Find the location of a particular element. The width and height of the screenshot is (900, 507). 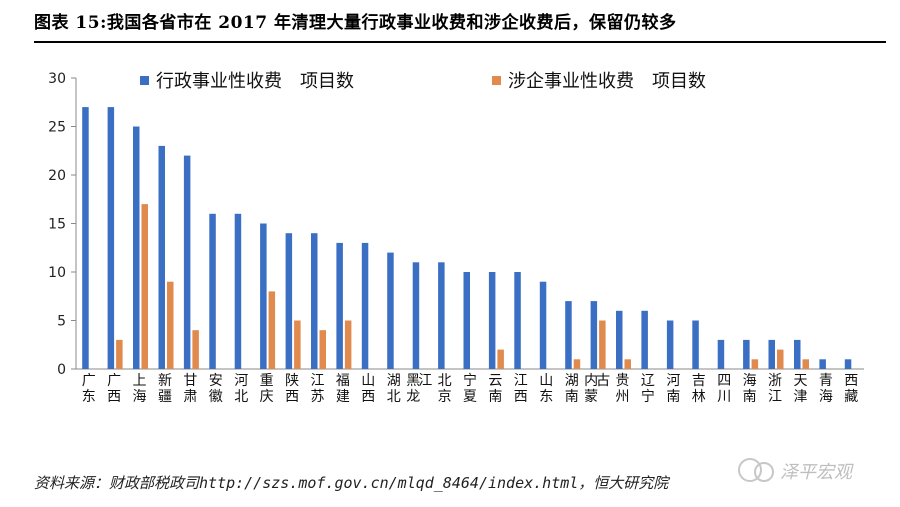

x-tick-label: 山东 is located at coordinates (546, 389).